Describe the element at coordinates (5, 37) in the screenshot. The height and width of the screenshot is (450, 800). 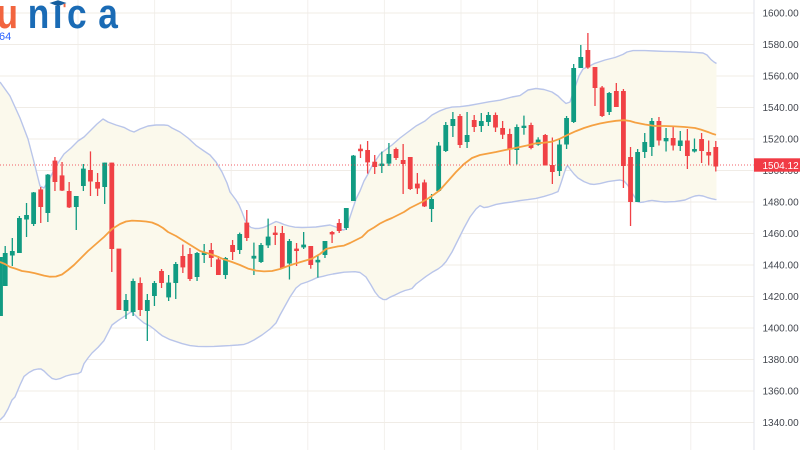
I see `svg-text: 64` at that location.